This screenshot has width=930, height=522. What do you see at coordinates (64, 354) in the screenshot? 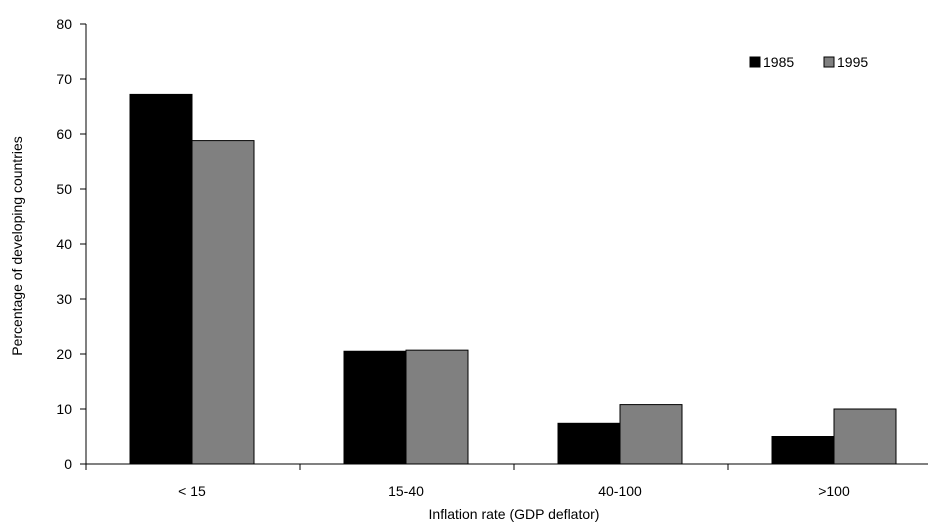
I see `y-tick-label: 20` at bounding box center [64, 354].